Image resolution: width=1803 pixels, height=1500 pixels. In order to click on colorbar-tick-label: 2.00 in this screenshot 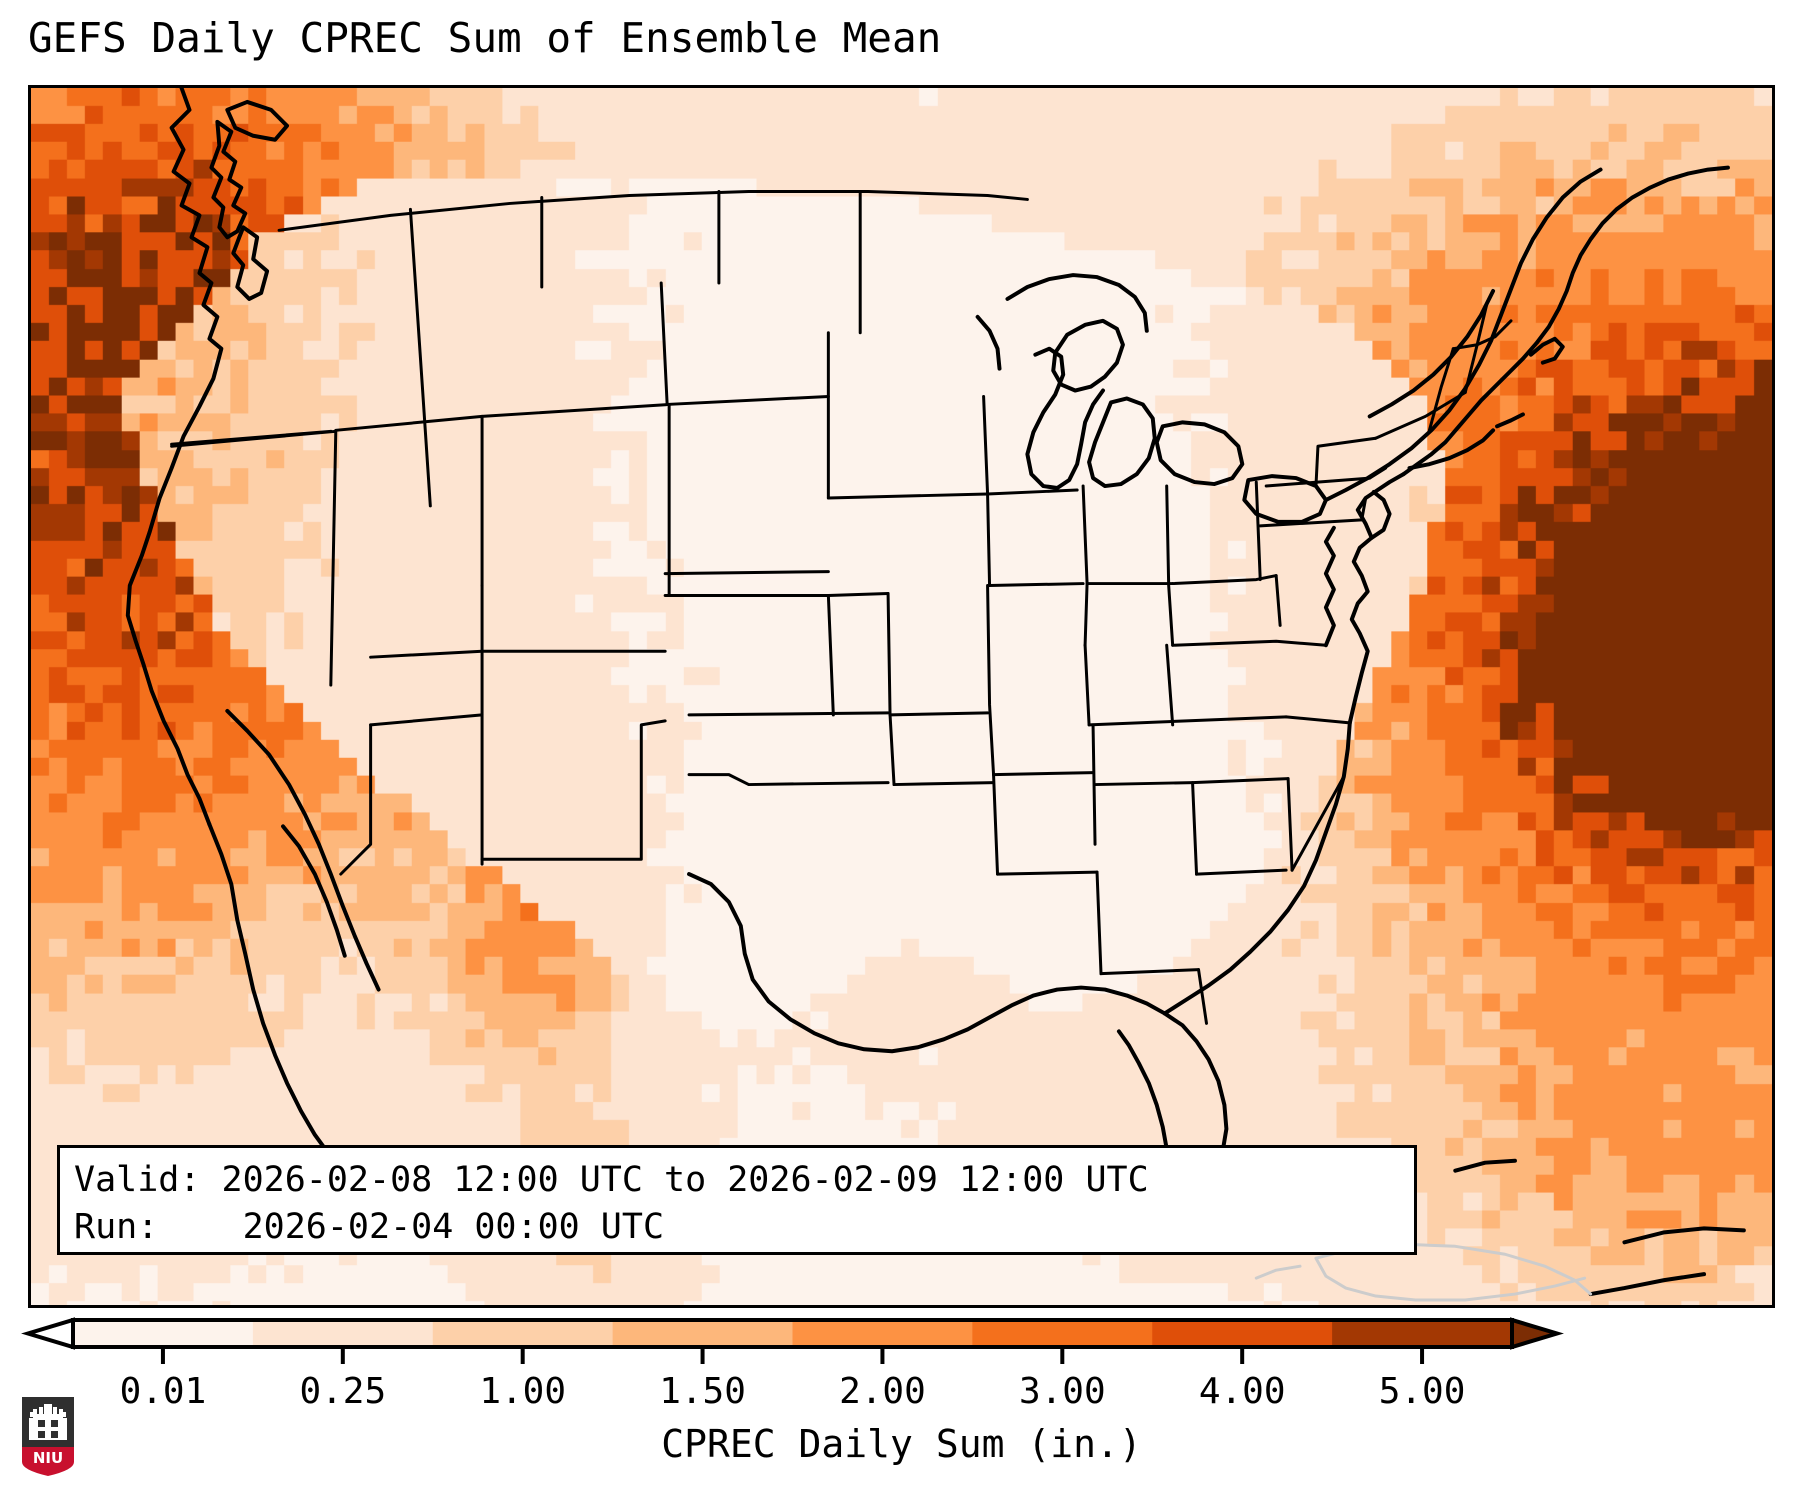, I will do `click(882, 1391)`.